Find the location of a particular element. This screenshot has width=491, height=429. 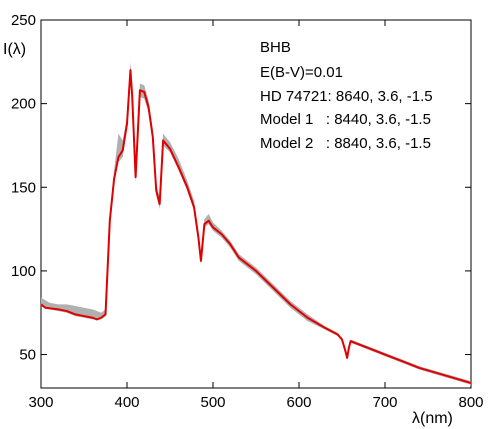

x-tick-label: 500 is located at coordinates (212, 402).